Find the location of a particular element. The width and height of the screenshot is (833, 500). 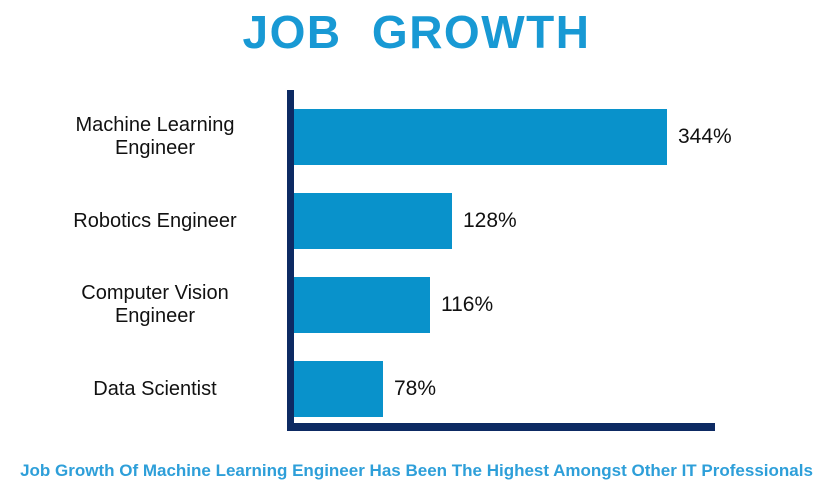

category-label: Robotics Engineer is located at coordinates (155, 220).